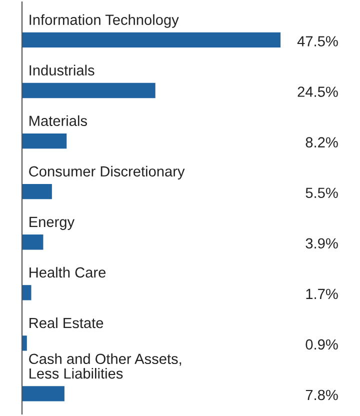 Image resolution: width=360 pixels, height=416 pixels. What do you see at coordinates (62, 70) in the screenshot?
I see `y-tick-label: Industrials` at bounding box center [62, 70].